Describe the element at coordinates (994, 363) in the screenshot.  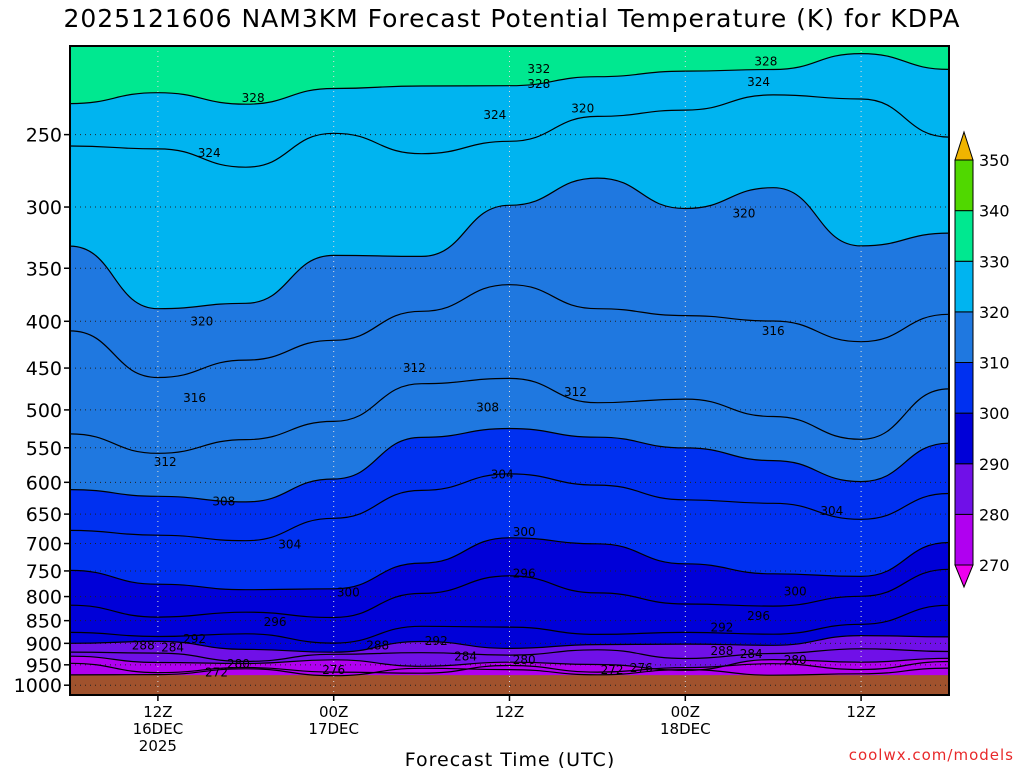
I see `colorbar-label: 310` at that location.